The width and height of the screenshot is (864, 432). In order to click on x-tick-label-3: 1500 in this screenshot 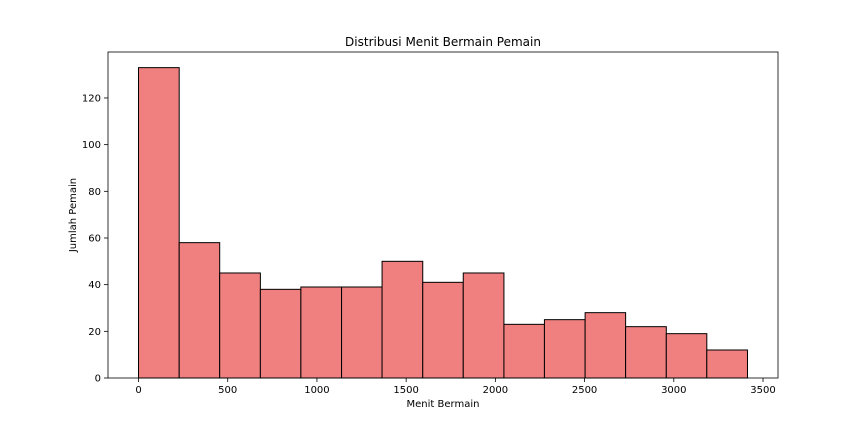, I will do `click(405, 390)`.